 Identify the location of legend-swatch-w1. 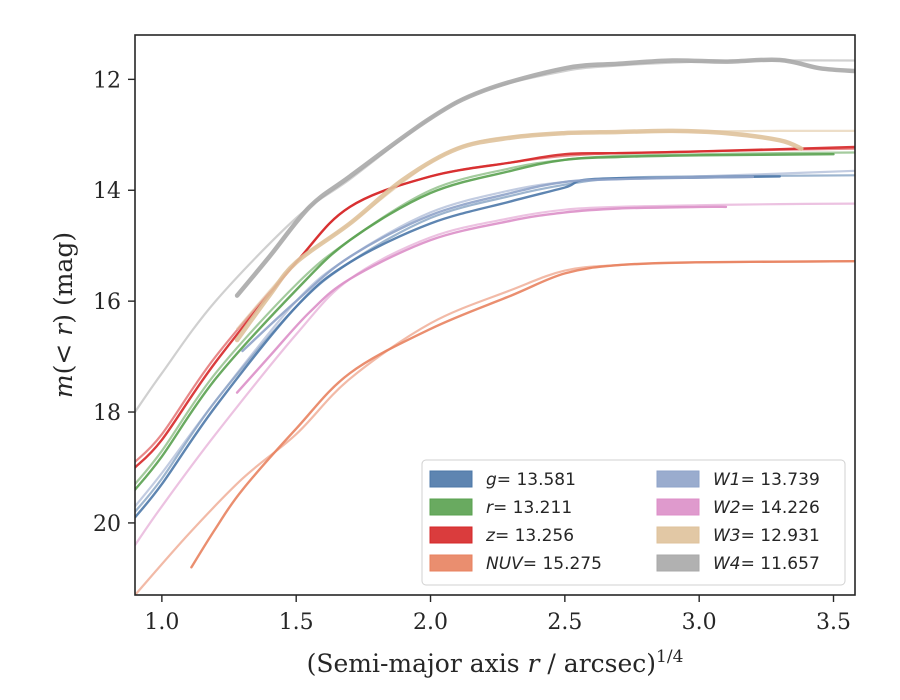
(678, 479).